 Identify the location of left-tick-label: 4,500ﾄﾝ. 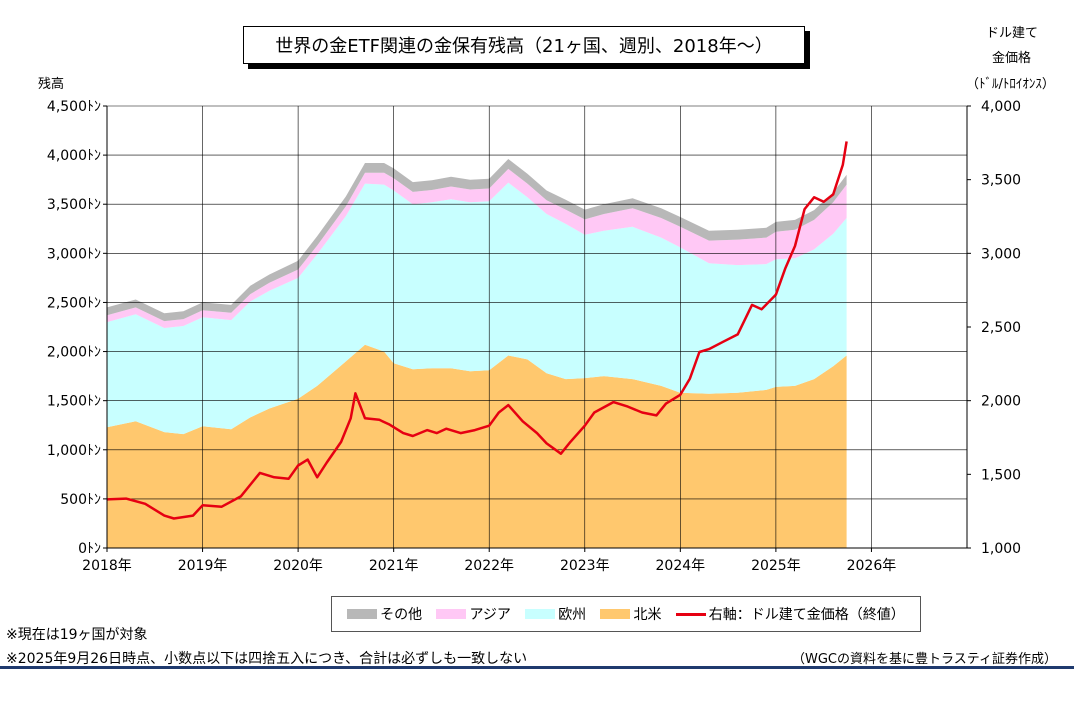
(74, 107).